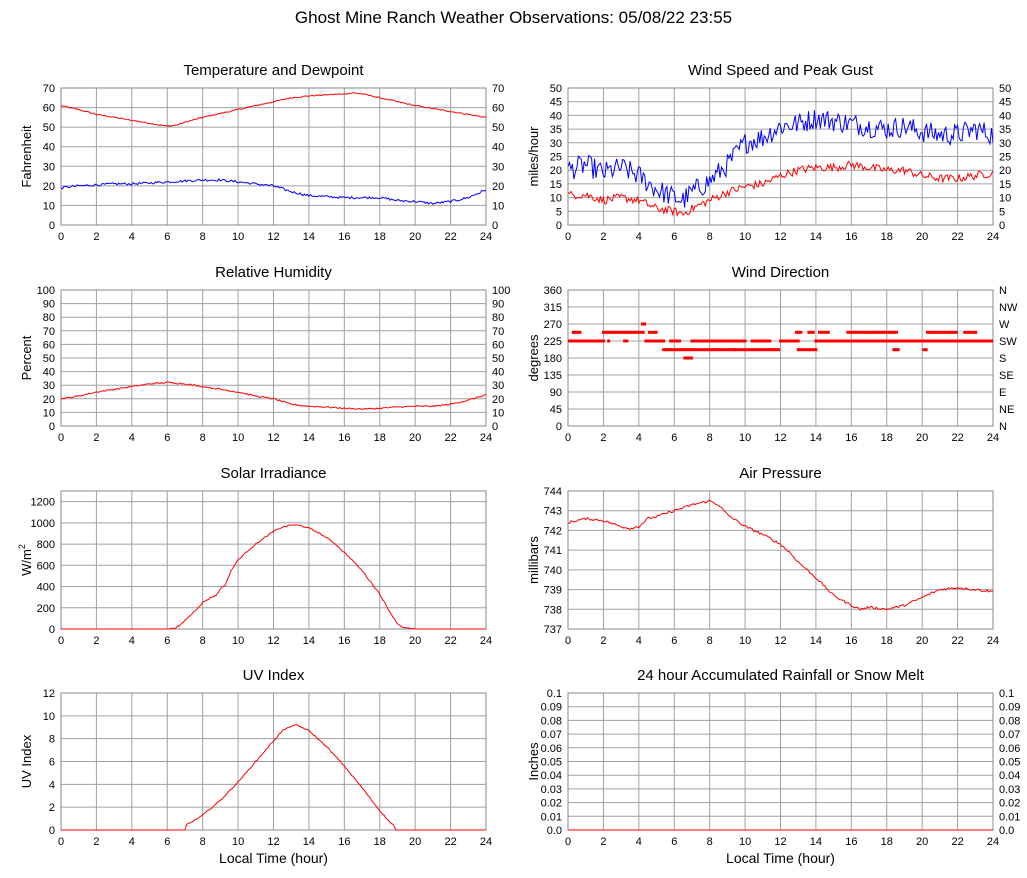 The image size is (1027, 878). I want to click on y-tick-label-right: 60, so click(498, 345).